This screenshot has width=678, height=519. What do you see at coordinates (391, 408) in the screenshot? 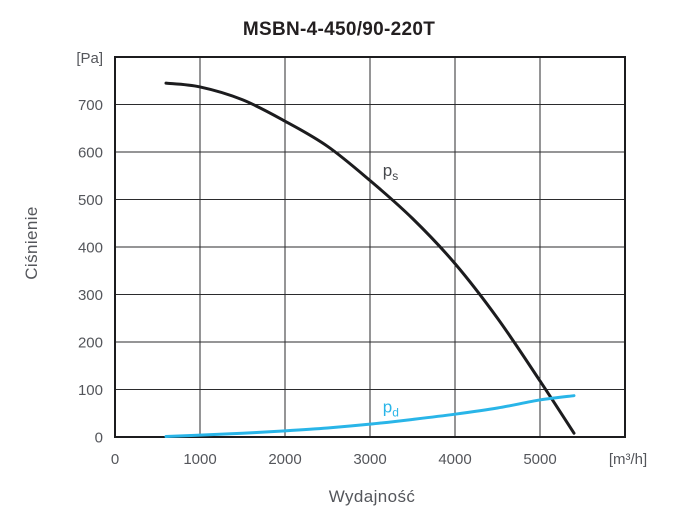
I see `curve-label-pd: pd` at bounding box center [391, 408].